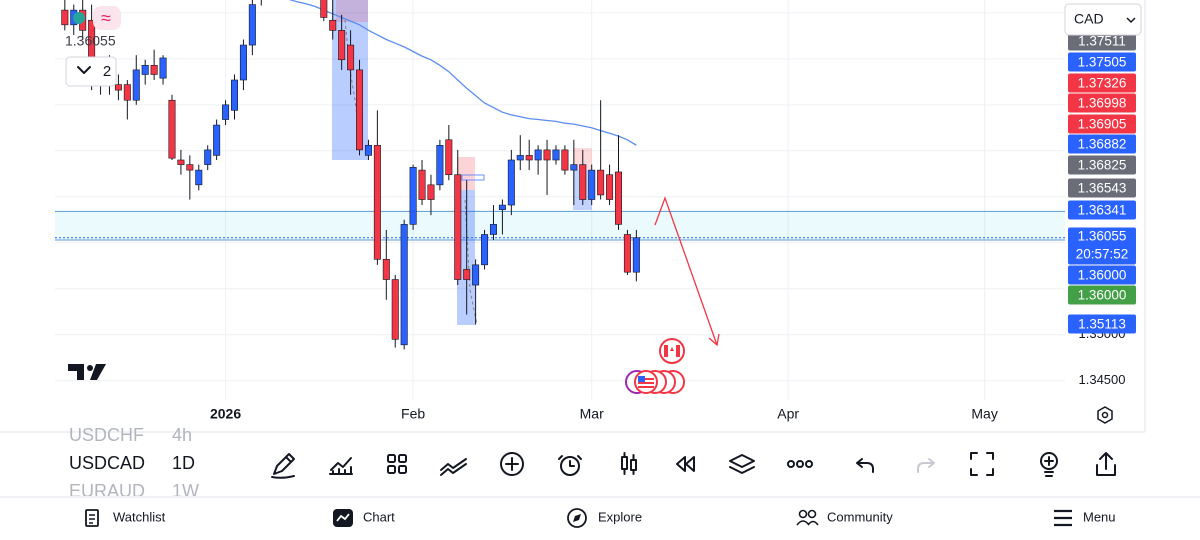  Describe the element at coordinates (107, 71) in the screenshot. I see `collapse-count: 2` at that location.